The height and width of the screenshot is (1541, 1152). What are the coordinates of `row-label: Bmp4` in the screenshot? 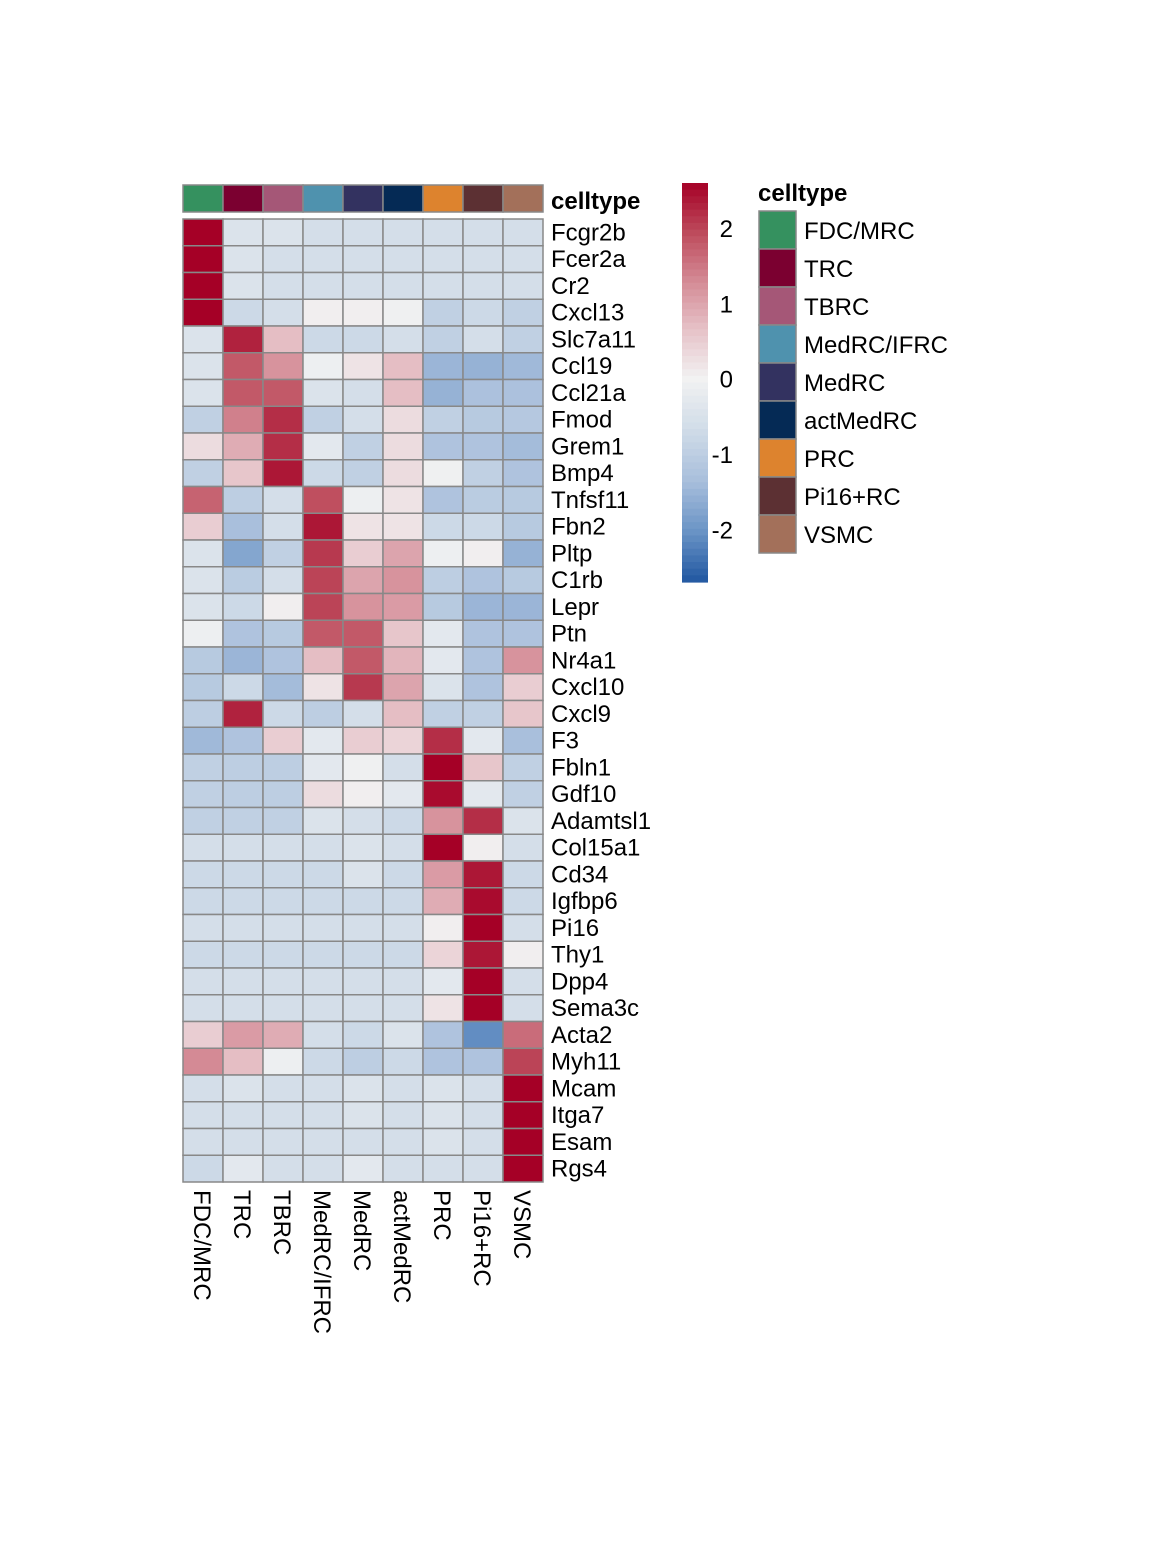 It's located at (582, 473).